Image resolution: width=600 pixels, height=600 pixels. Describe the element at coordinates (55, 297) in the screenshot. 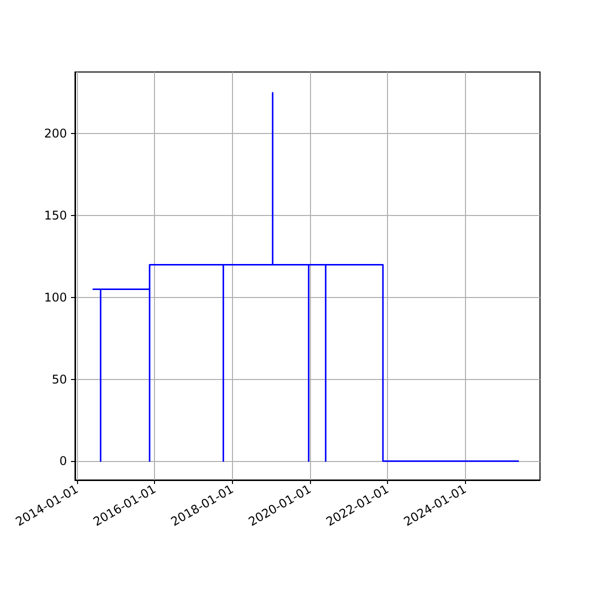

I see `y-tick-label: 100` at that location.